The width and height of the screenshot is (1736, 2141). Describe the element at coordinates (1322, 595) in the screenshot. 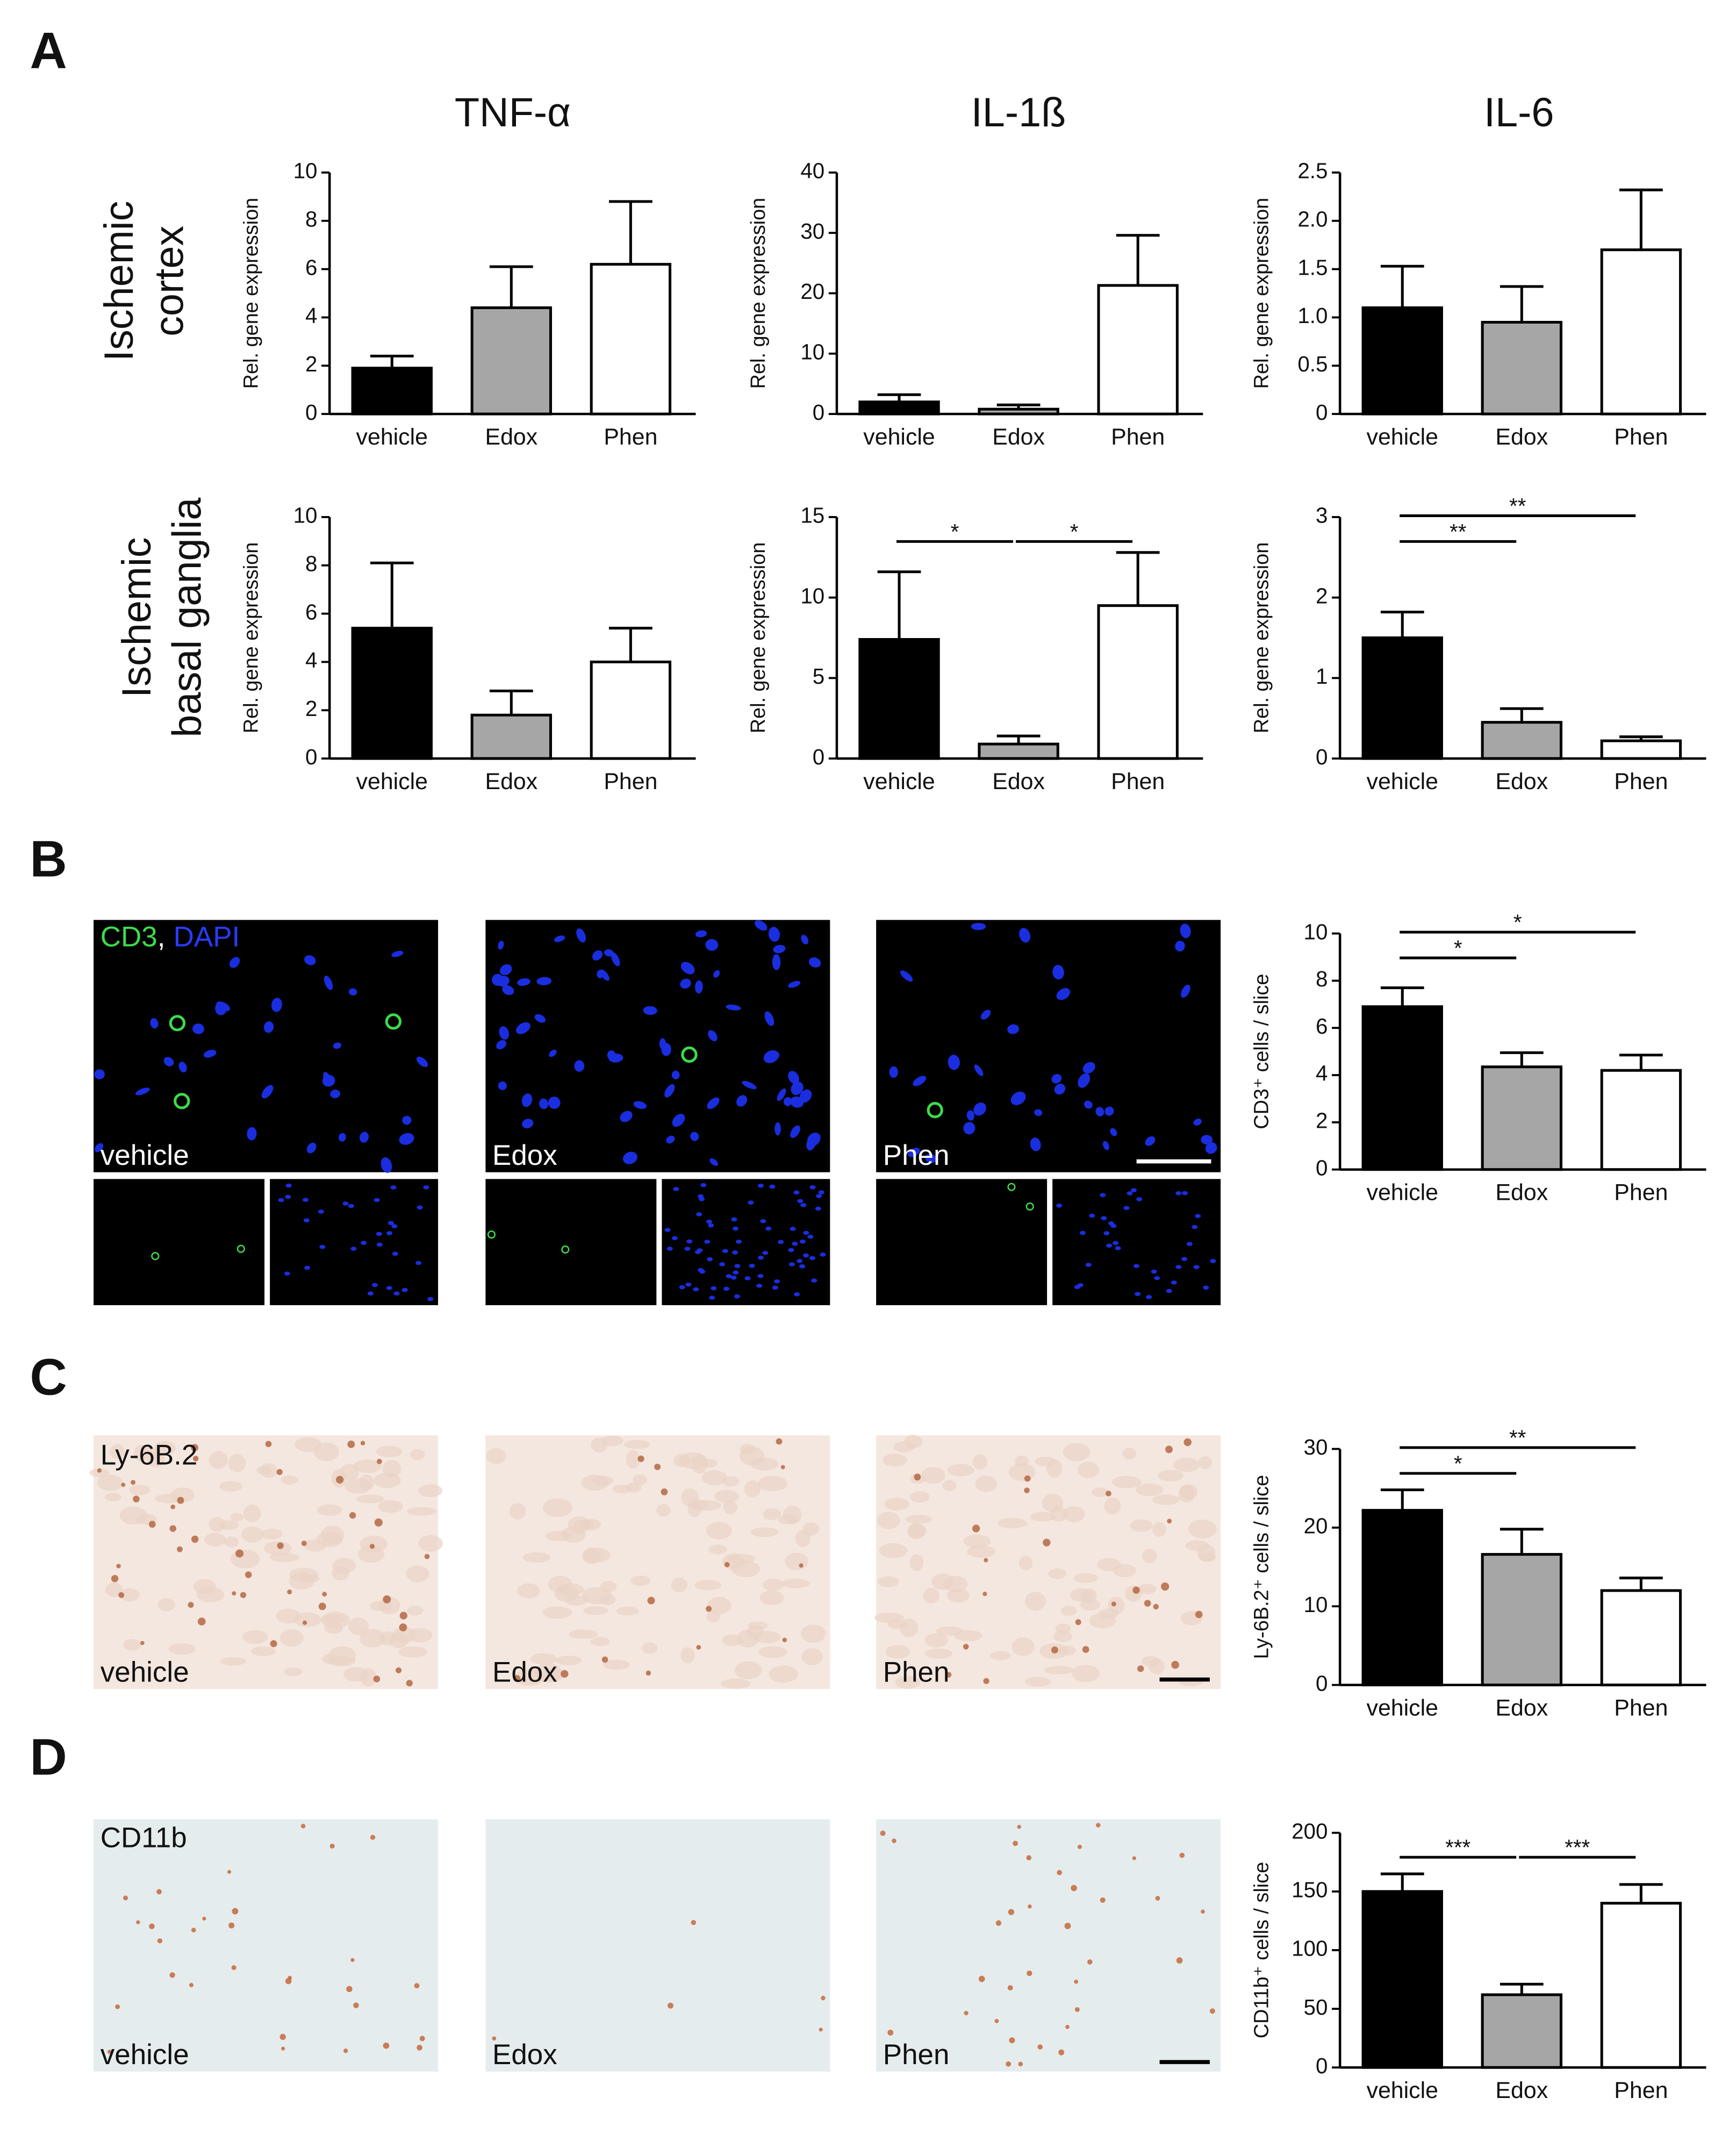

I see `y-tick-label: 2` at that location.